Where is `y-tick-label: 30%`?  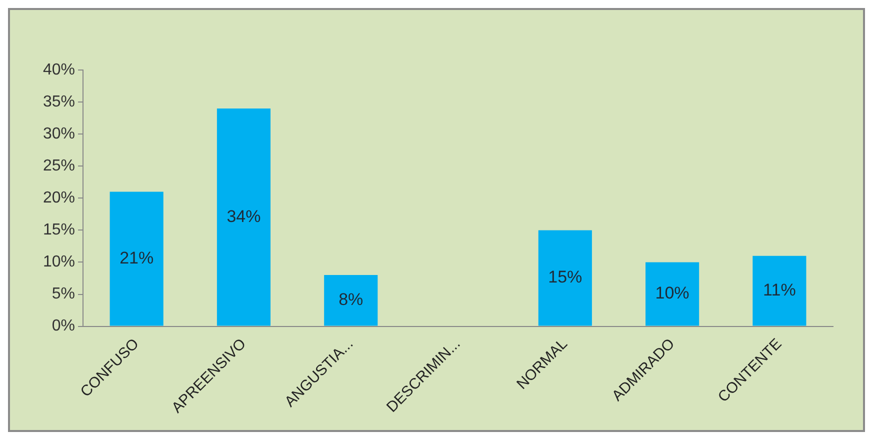 y-tick-label: 30% is located at coordinates (59, 133).